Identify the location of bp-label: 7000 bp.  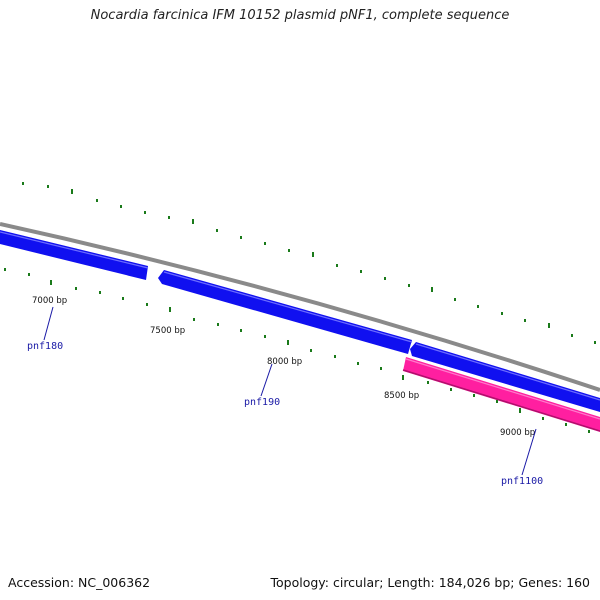
(49, 301).